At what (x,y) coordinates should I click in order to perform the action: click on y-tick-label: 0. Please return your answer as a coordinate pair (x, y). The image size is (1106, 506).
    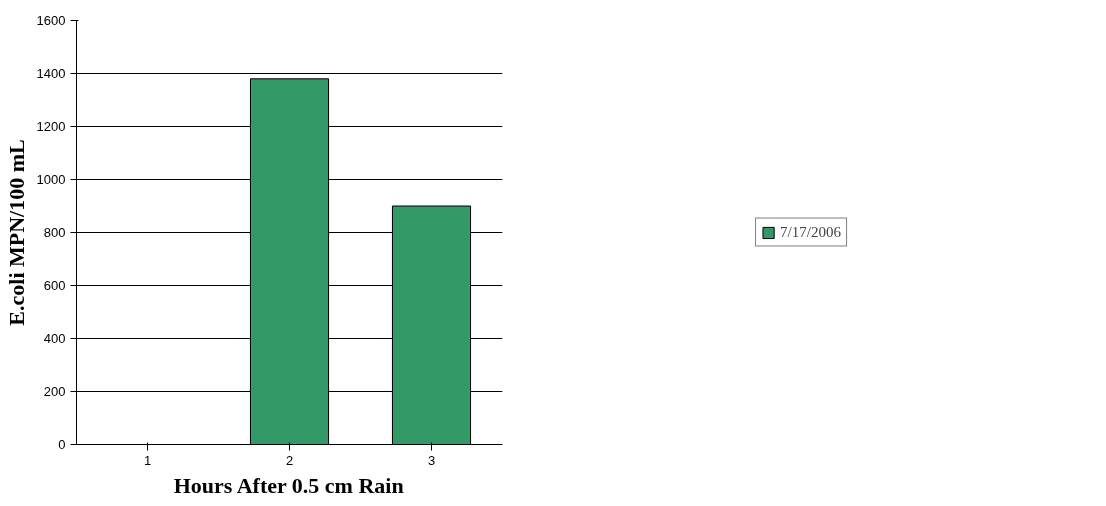
    Looking at the image, I should click on (62, 444).